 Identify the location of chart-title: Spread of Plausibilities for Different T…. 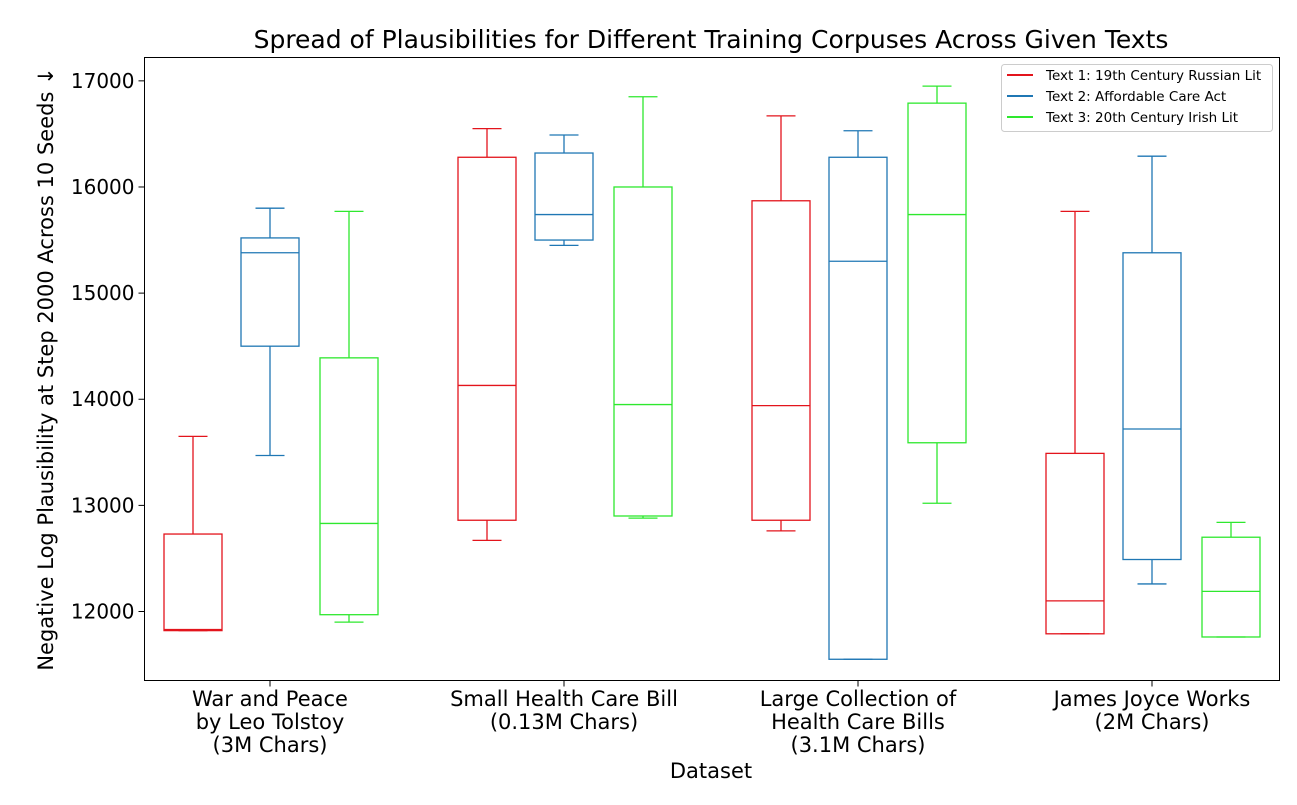
(711, 39).